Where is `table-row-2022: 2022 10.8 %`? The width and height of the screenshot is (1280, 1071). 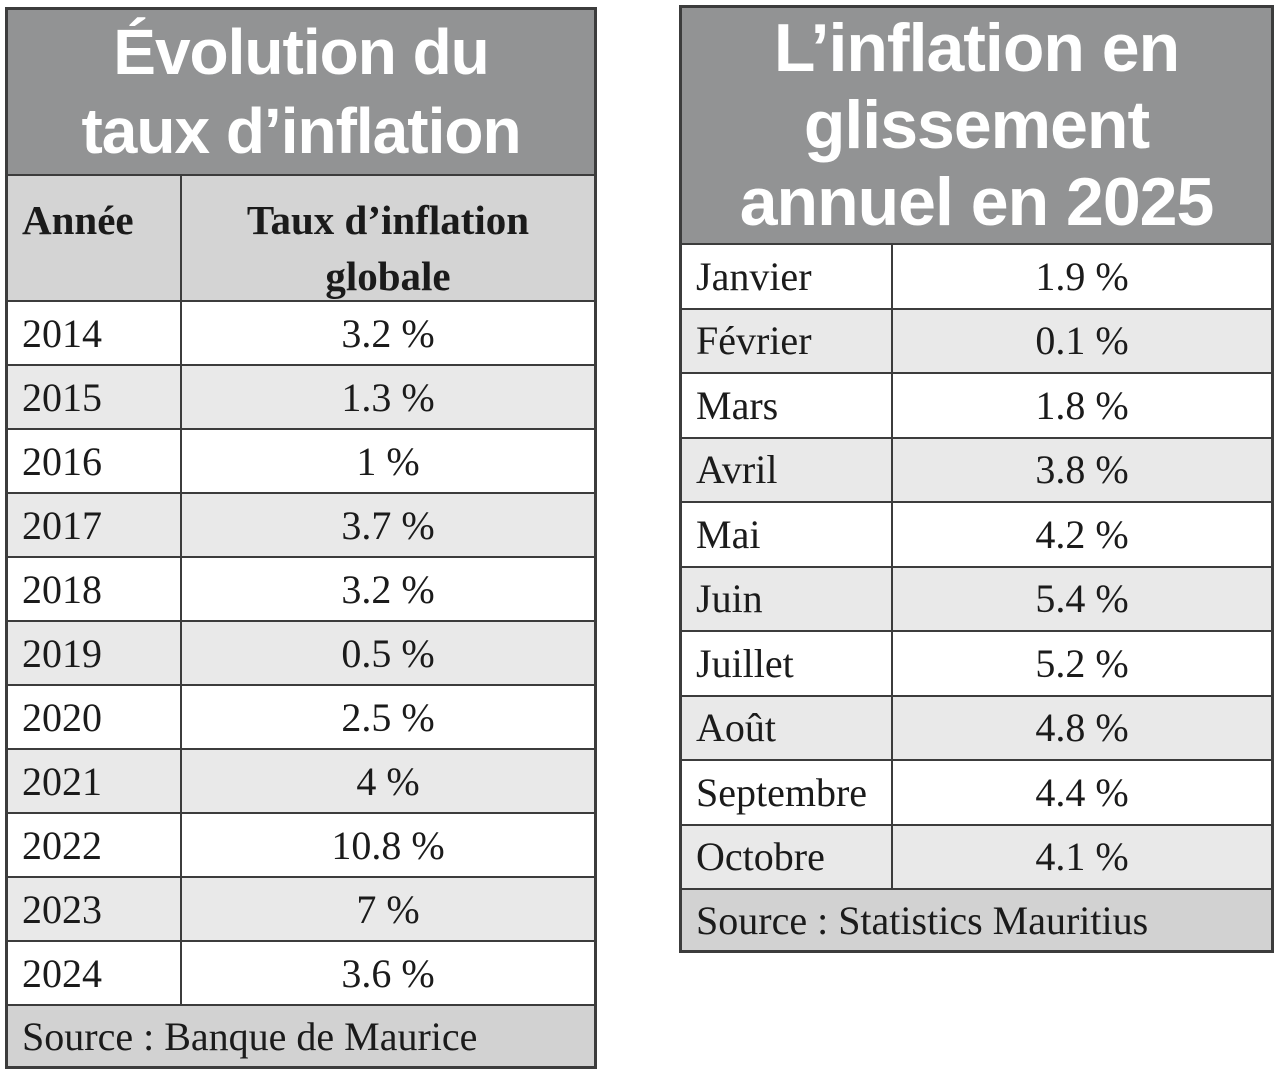 table-row-2022: 2022 10.8 % is located at coordinates (301, 844).